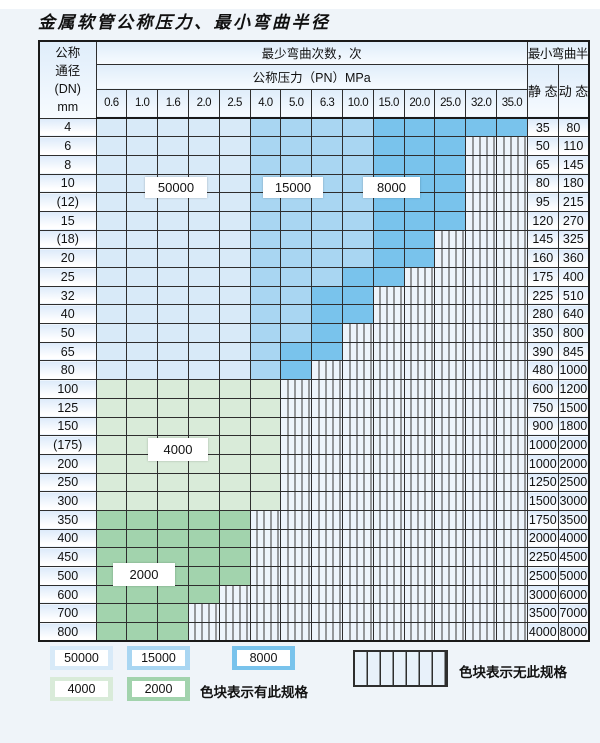 This screenshot has height=743, width=600. Describe the element at coordinates (293, 187) in the screenshot. I see `cycles-label-15000: 15000` at that location.